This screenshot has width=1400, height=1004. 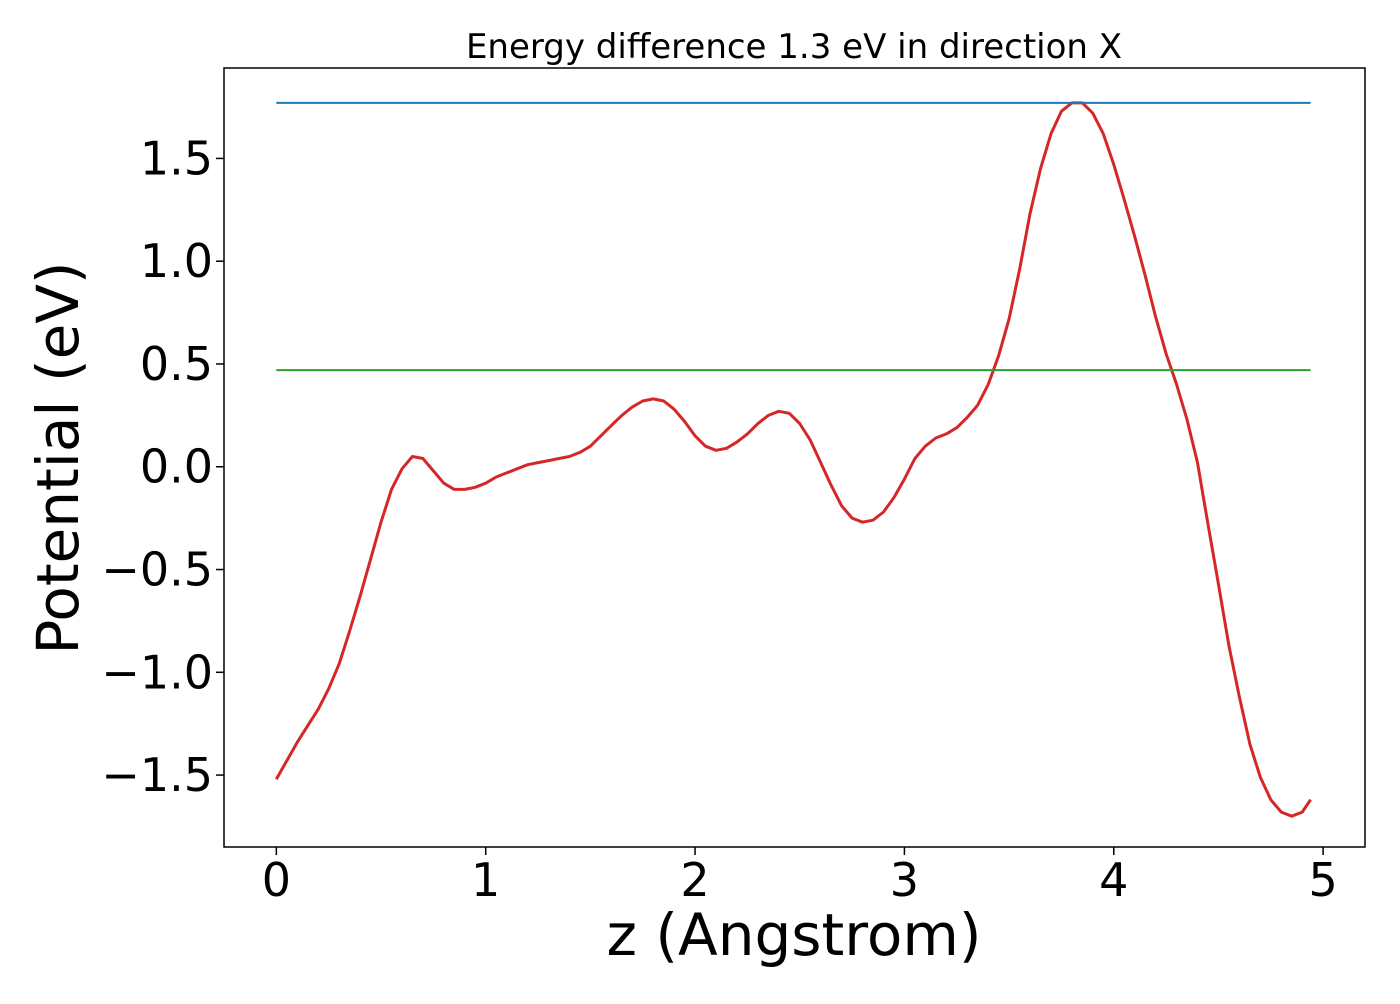 What do you see at coordinates (1113, 880) in the screenshot?
I see `x-tick-label: 4` at bounding box center [1113, 880].